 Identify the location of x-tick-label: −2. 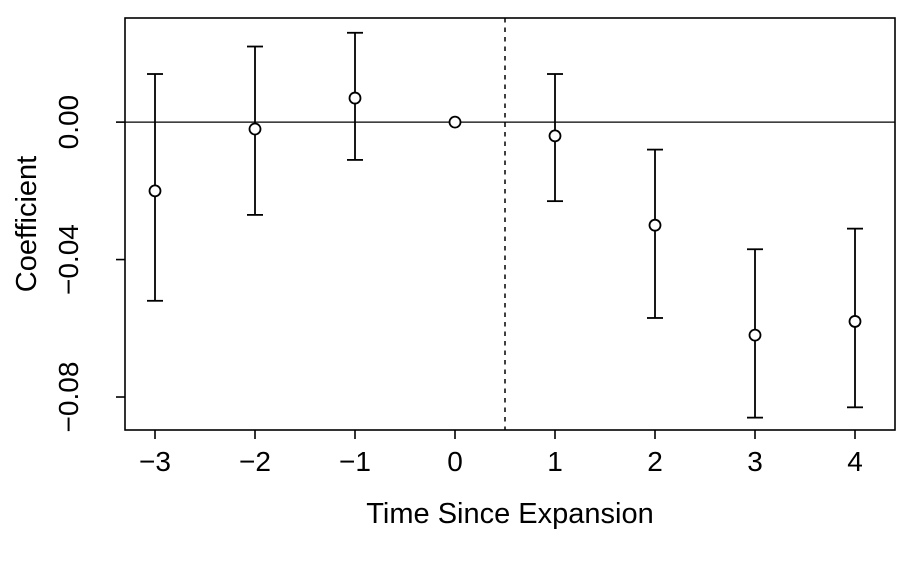
(255, 461).